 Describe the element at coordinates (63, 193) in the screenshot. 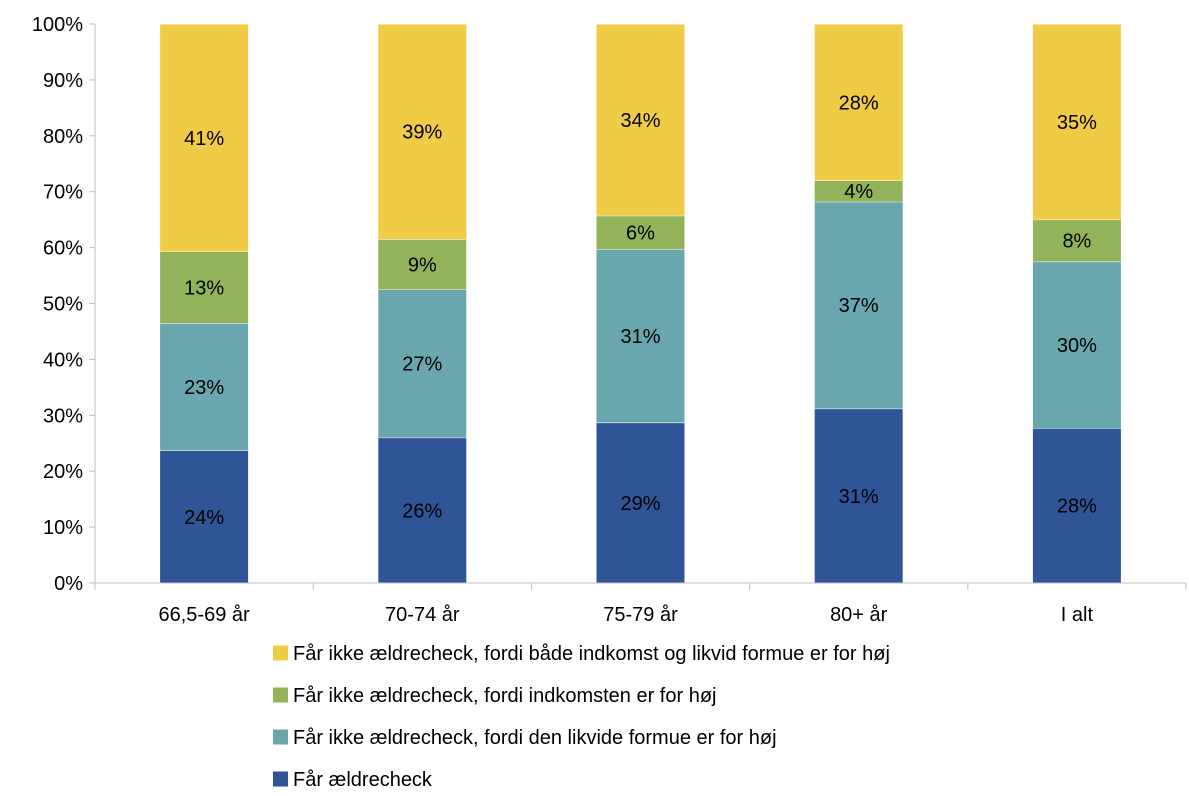

I see `y-tick-label: 70%` at that location.